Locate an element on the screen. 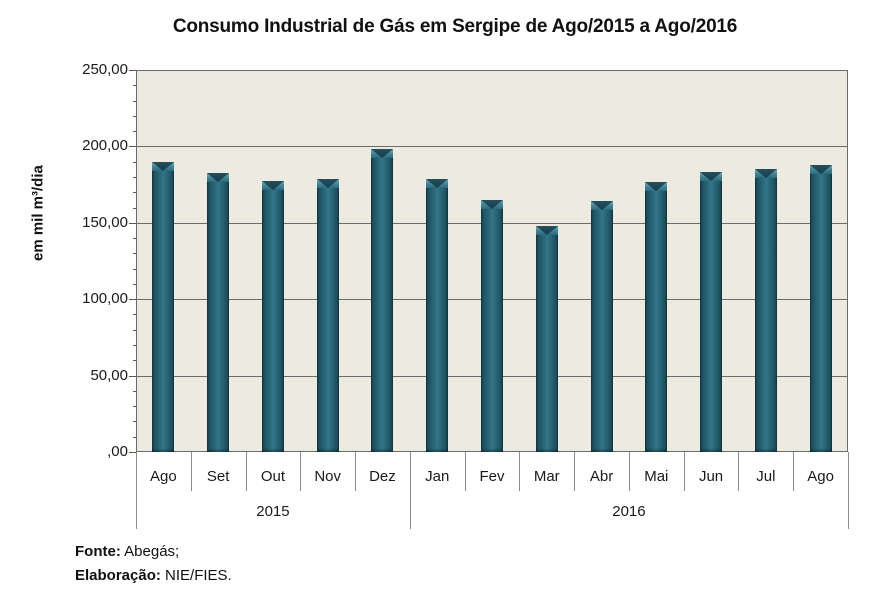  y-tick-label: 200,00 is located at coordinates (105, 146).